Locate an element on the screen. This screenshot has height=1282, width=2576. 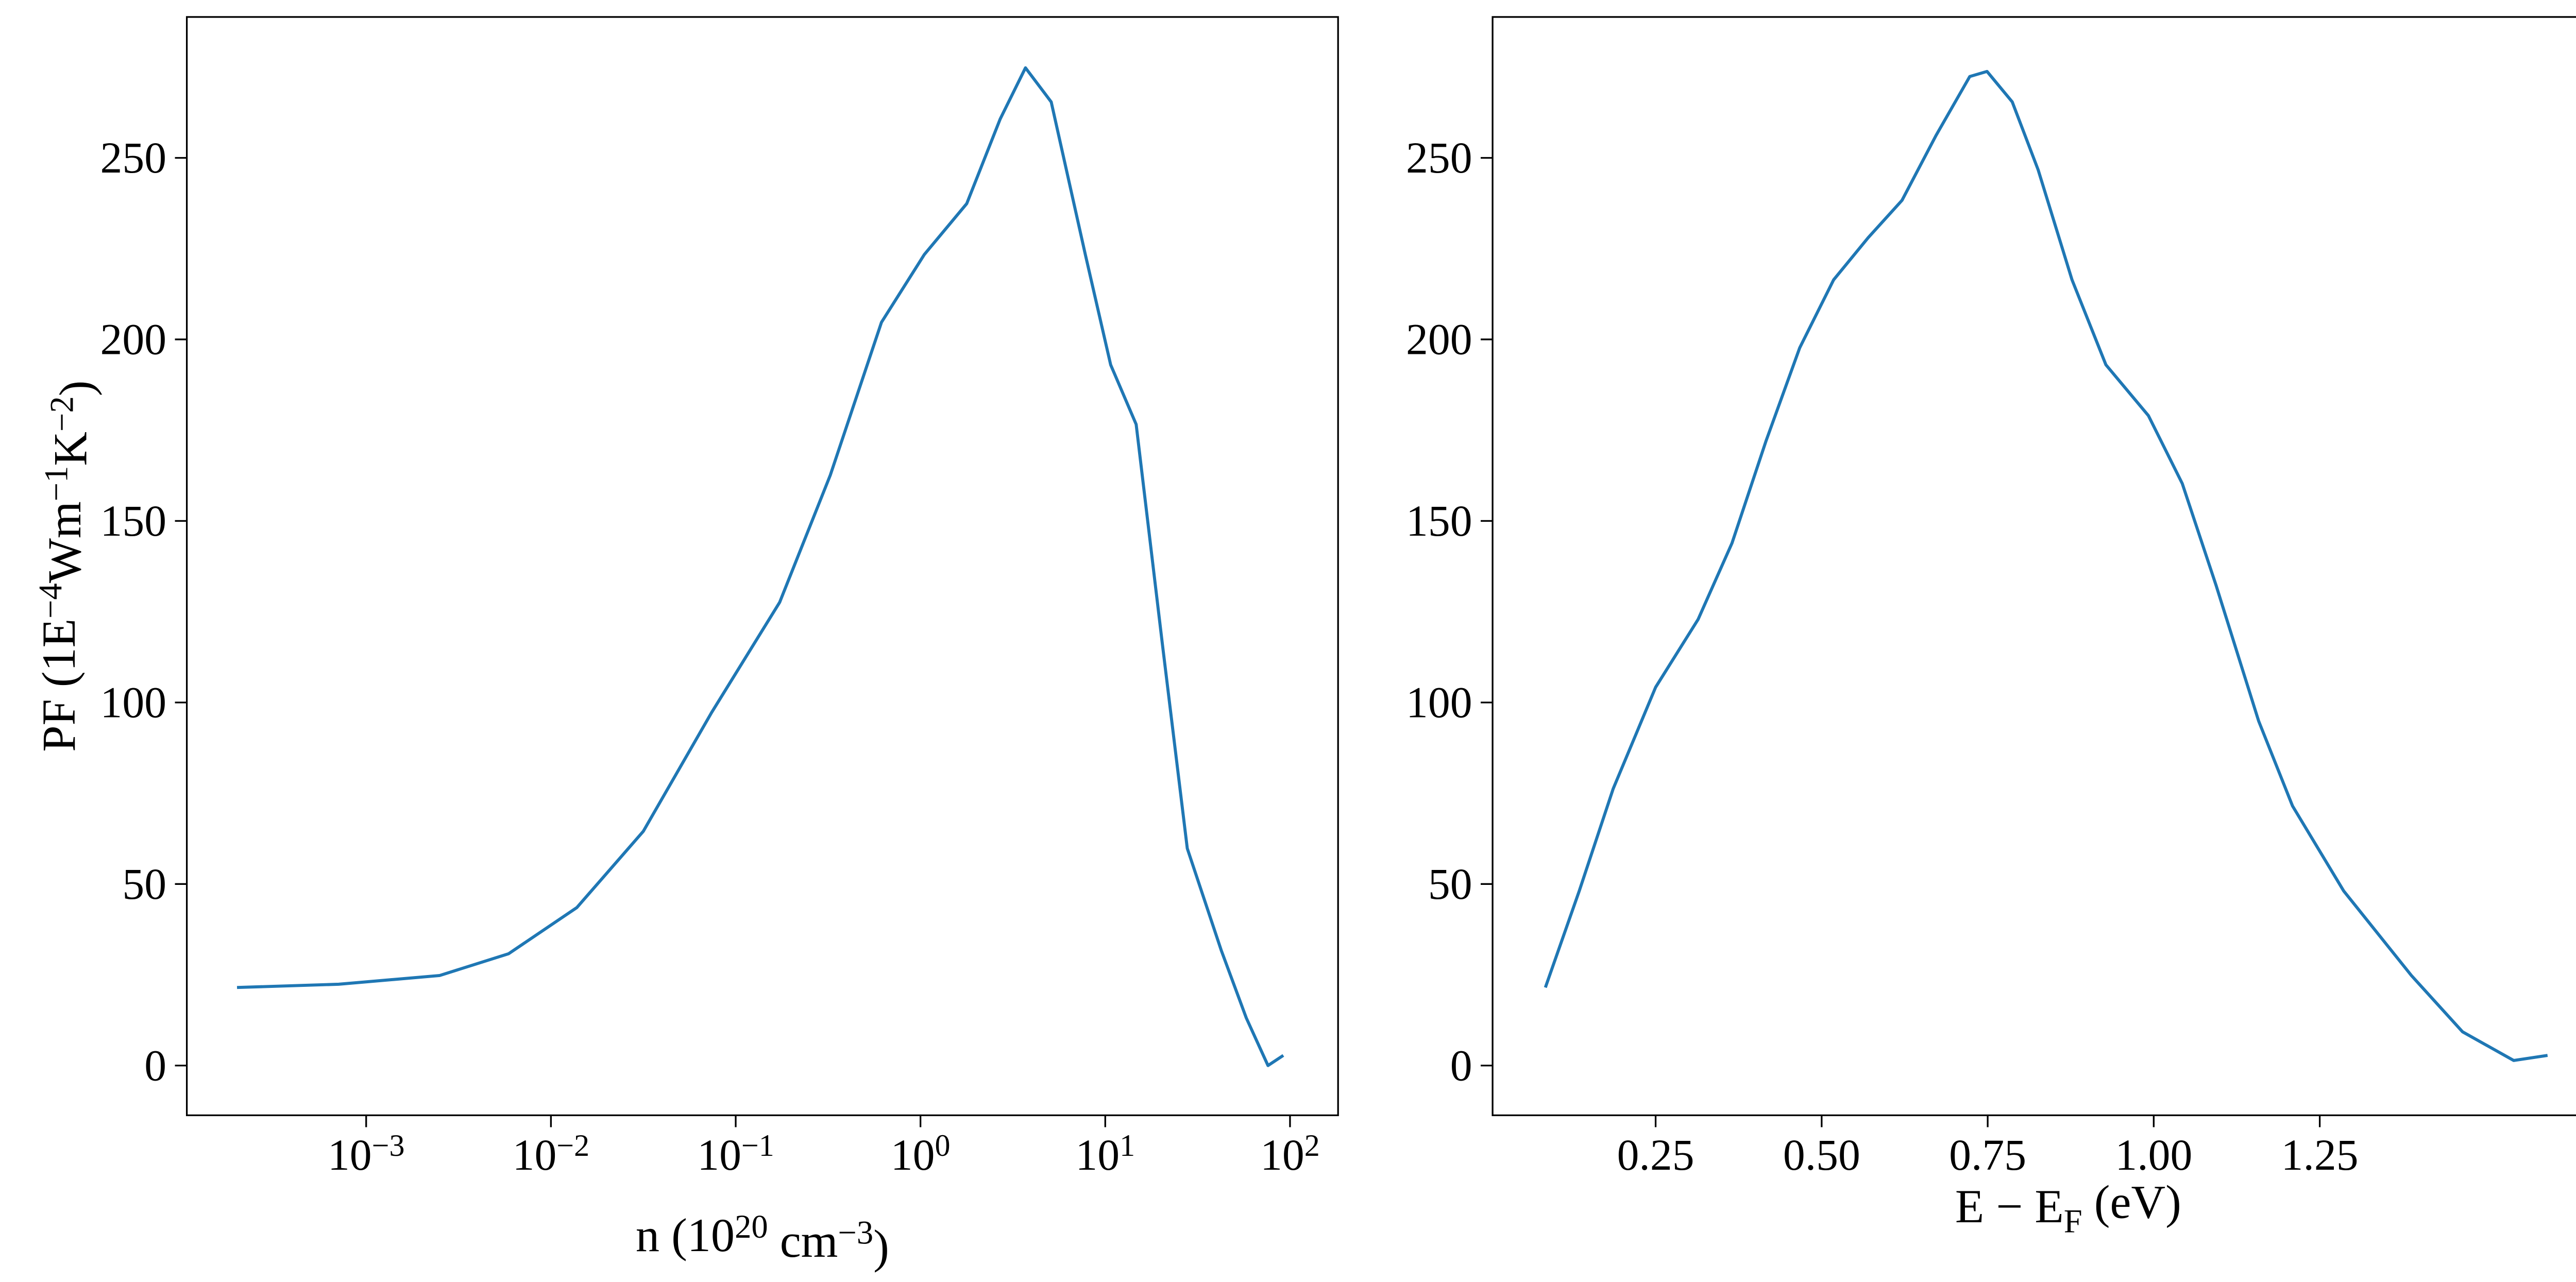
label-part: F is located at coordinates (2073, 1220).